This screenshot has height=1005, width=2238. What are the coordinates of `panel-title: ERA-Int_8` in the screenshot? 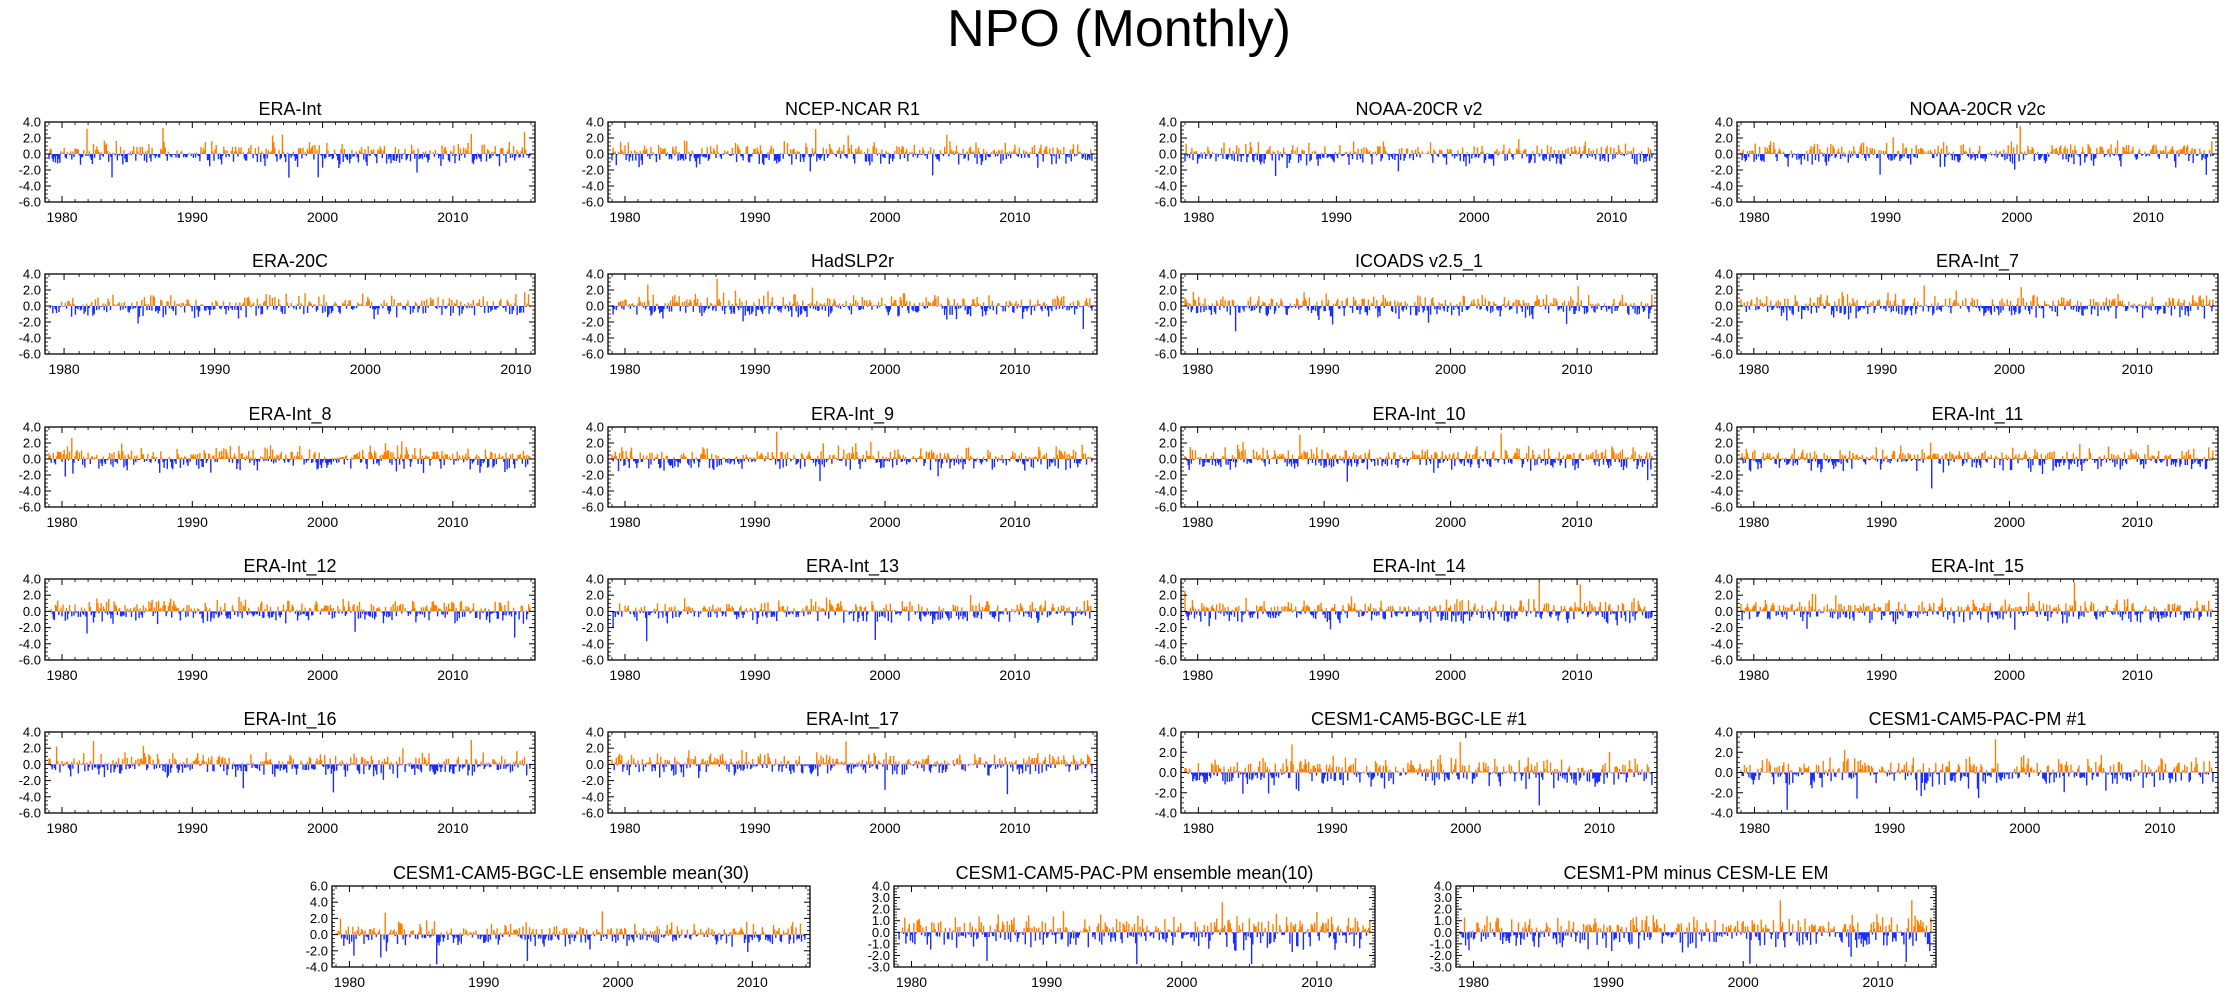 It's located at (289, 414).